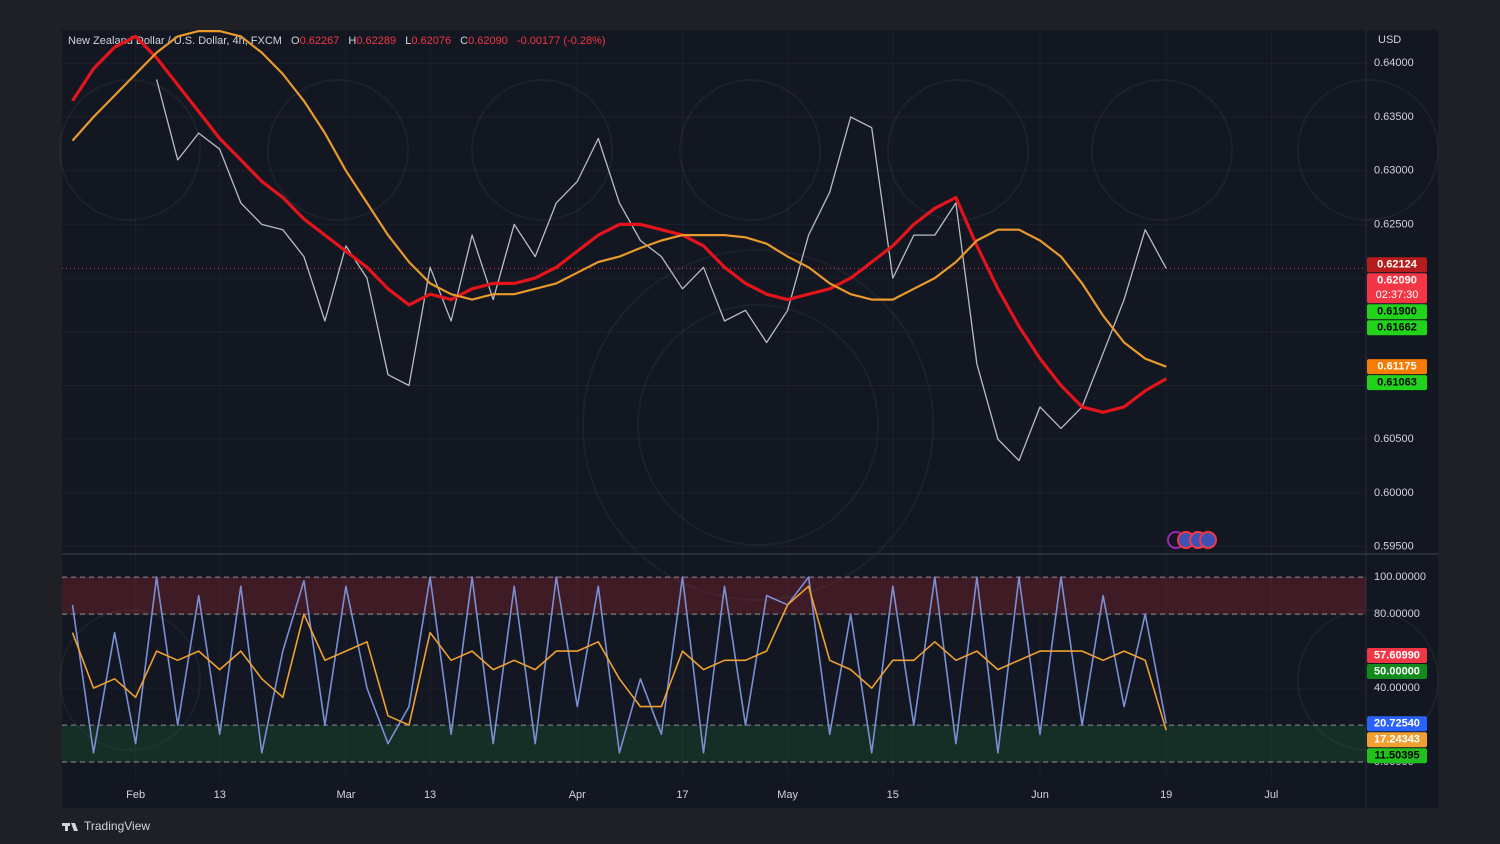 The image size is (1500, 844). What do you see at coordinates (320, 41) in the screenshot?
I see `ohlc-value: 0.62267` at bounding box center [320, 41].